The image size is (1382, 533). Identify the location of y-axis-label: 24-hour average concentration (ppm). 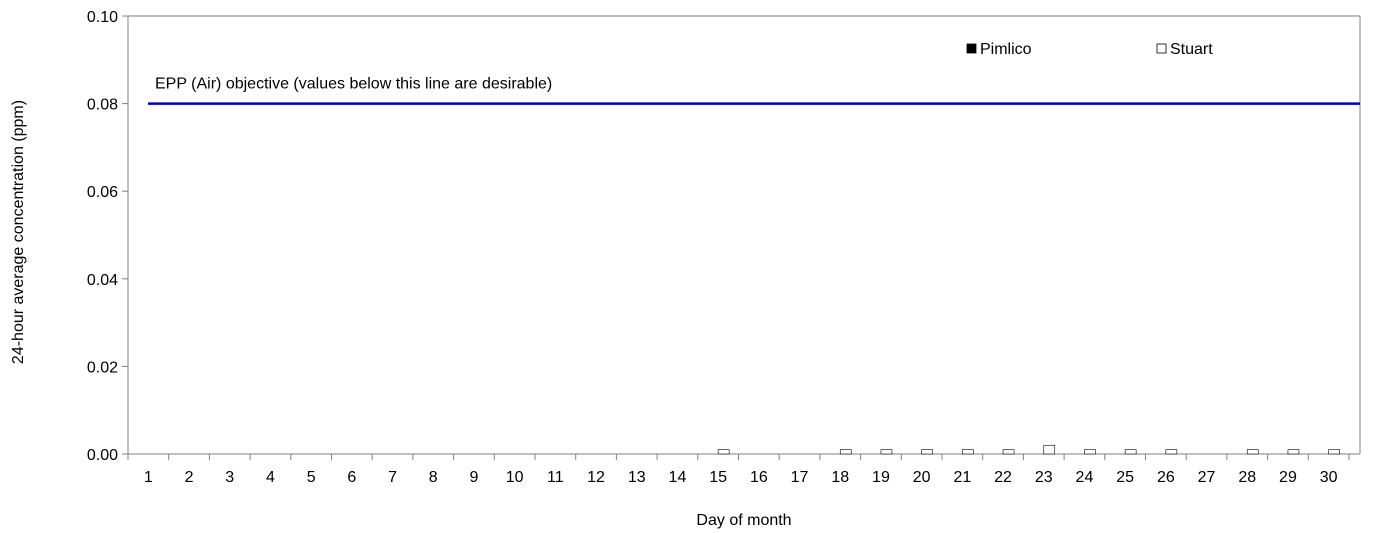
(18, 232).